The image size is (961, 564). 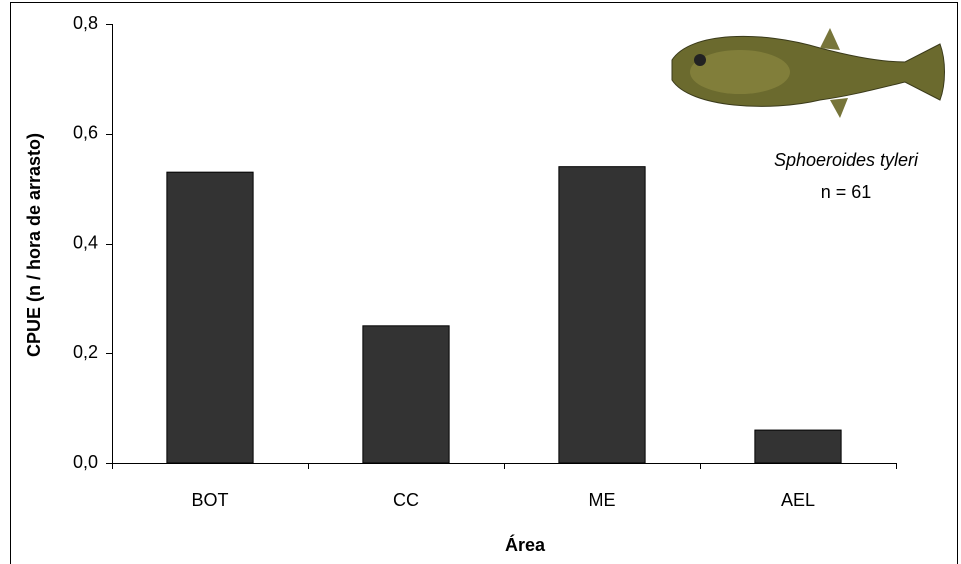 I want to click on annotation: n = 61, so click(x=846, y=192).